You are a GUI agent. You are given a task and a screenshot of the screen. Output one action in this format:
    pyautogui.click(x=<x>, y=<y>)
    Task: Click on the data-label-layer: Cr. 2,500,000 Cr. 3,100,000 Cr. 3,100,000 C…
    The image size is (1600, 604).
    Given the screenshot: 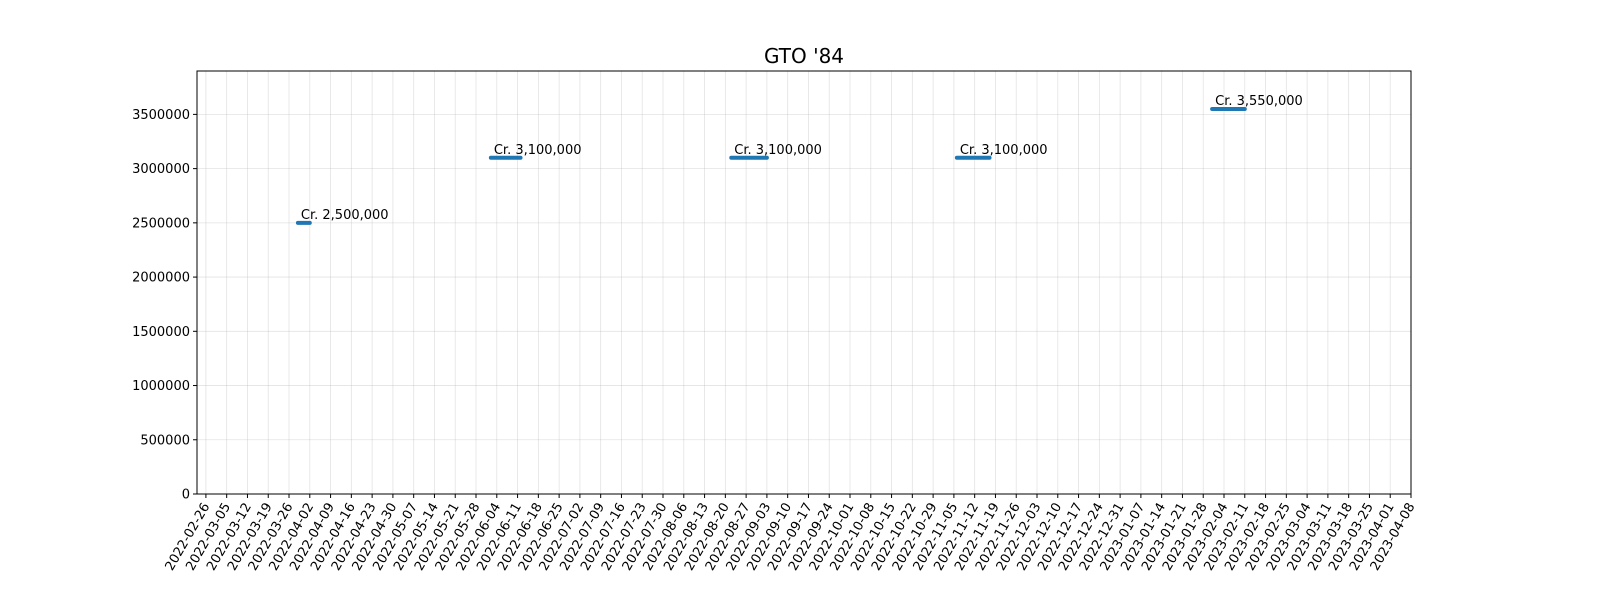 What is the action you would take?
    pyautogui.click(x=802, y=158)
    